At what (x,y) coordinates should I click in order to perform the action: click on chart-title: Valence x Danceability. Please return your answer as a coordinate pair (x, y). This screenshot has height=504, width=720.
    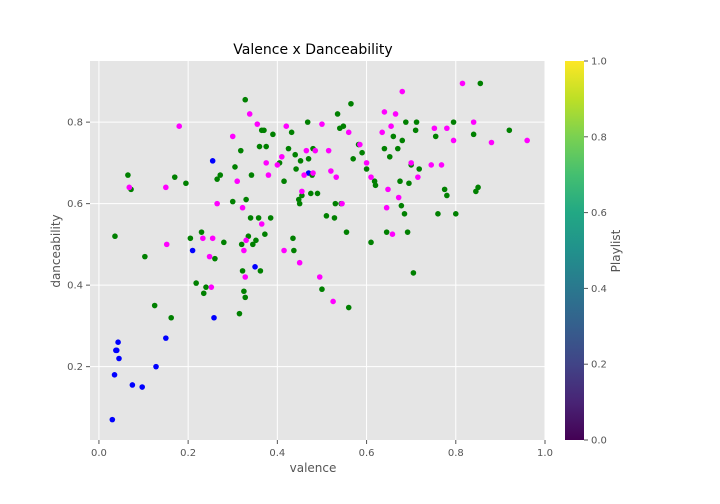
    Looking at the image, I should click on (312, 50).